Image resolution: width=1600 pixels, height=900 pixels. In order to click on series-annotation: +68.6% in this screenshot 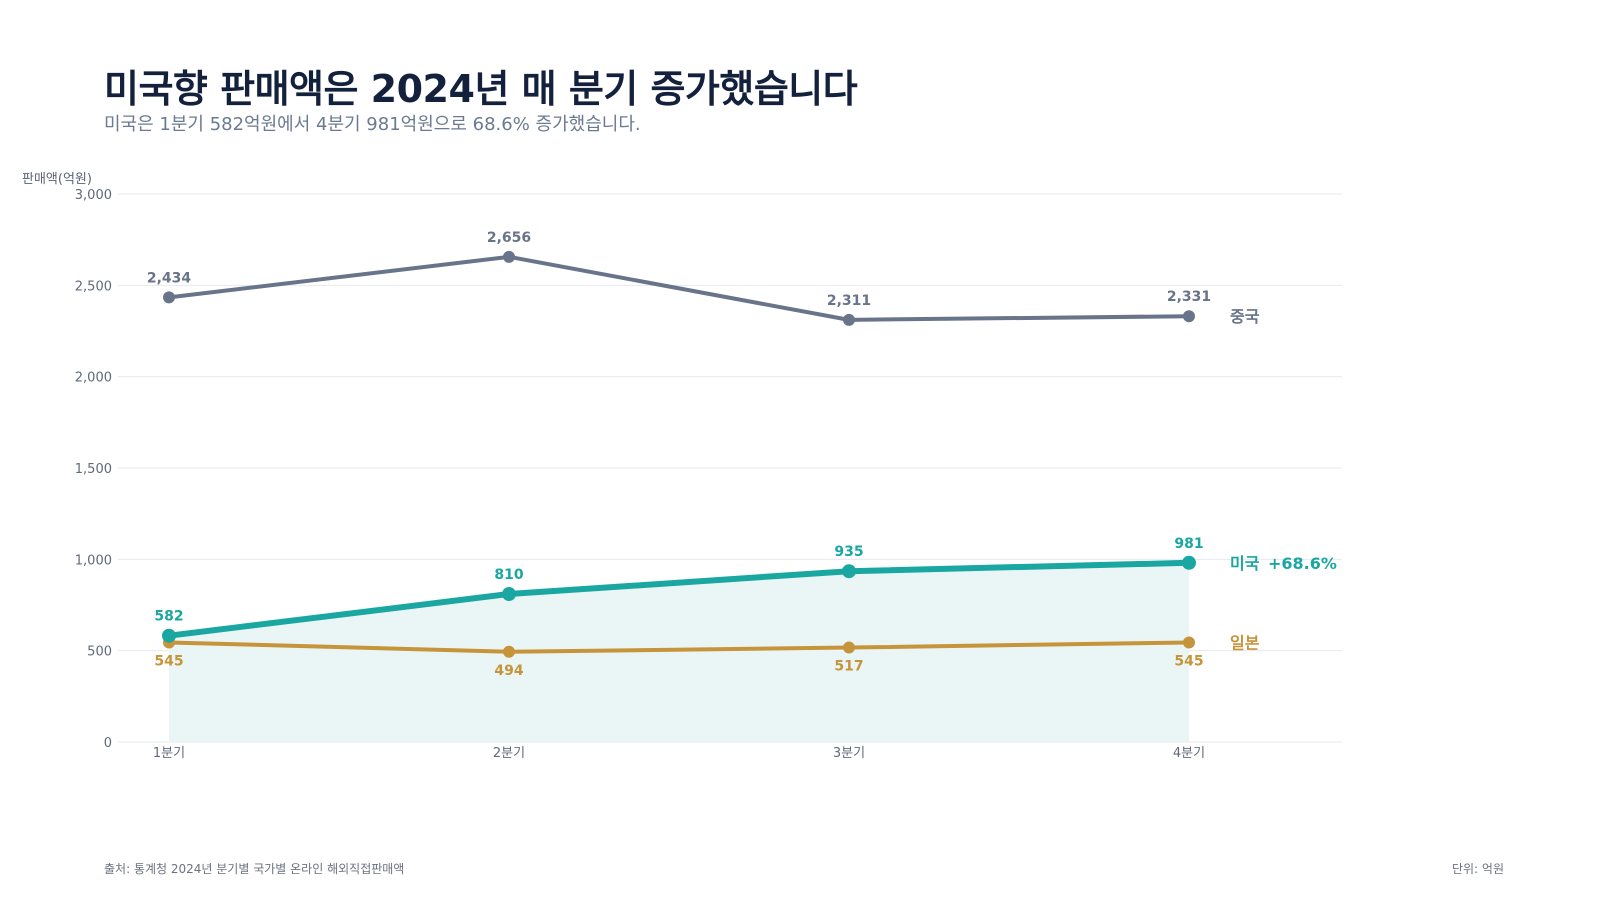, I will do `click(1302, 563)`.